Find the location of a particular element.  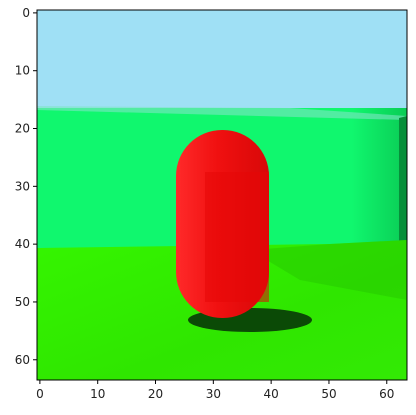

y-tick-label: 60 is located at coordinates (22, 360).